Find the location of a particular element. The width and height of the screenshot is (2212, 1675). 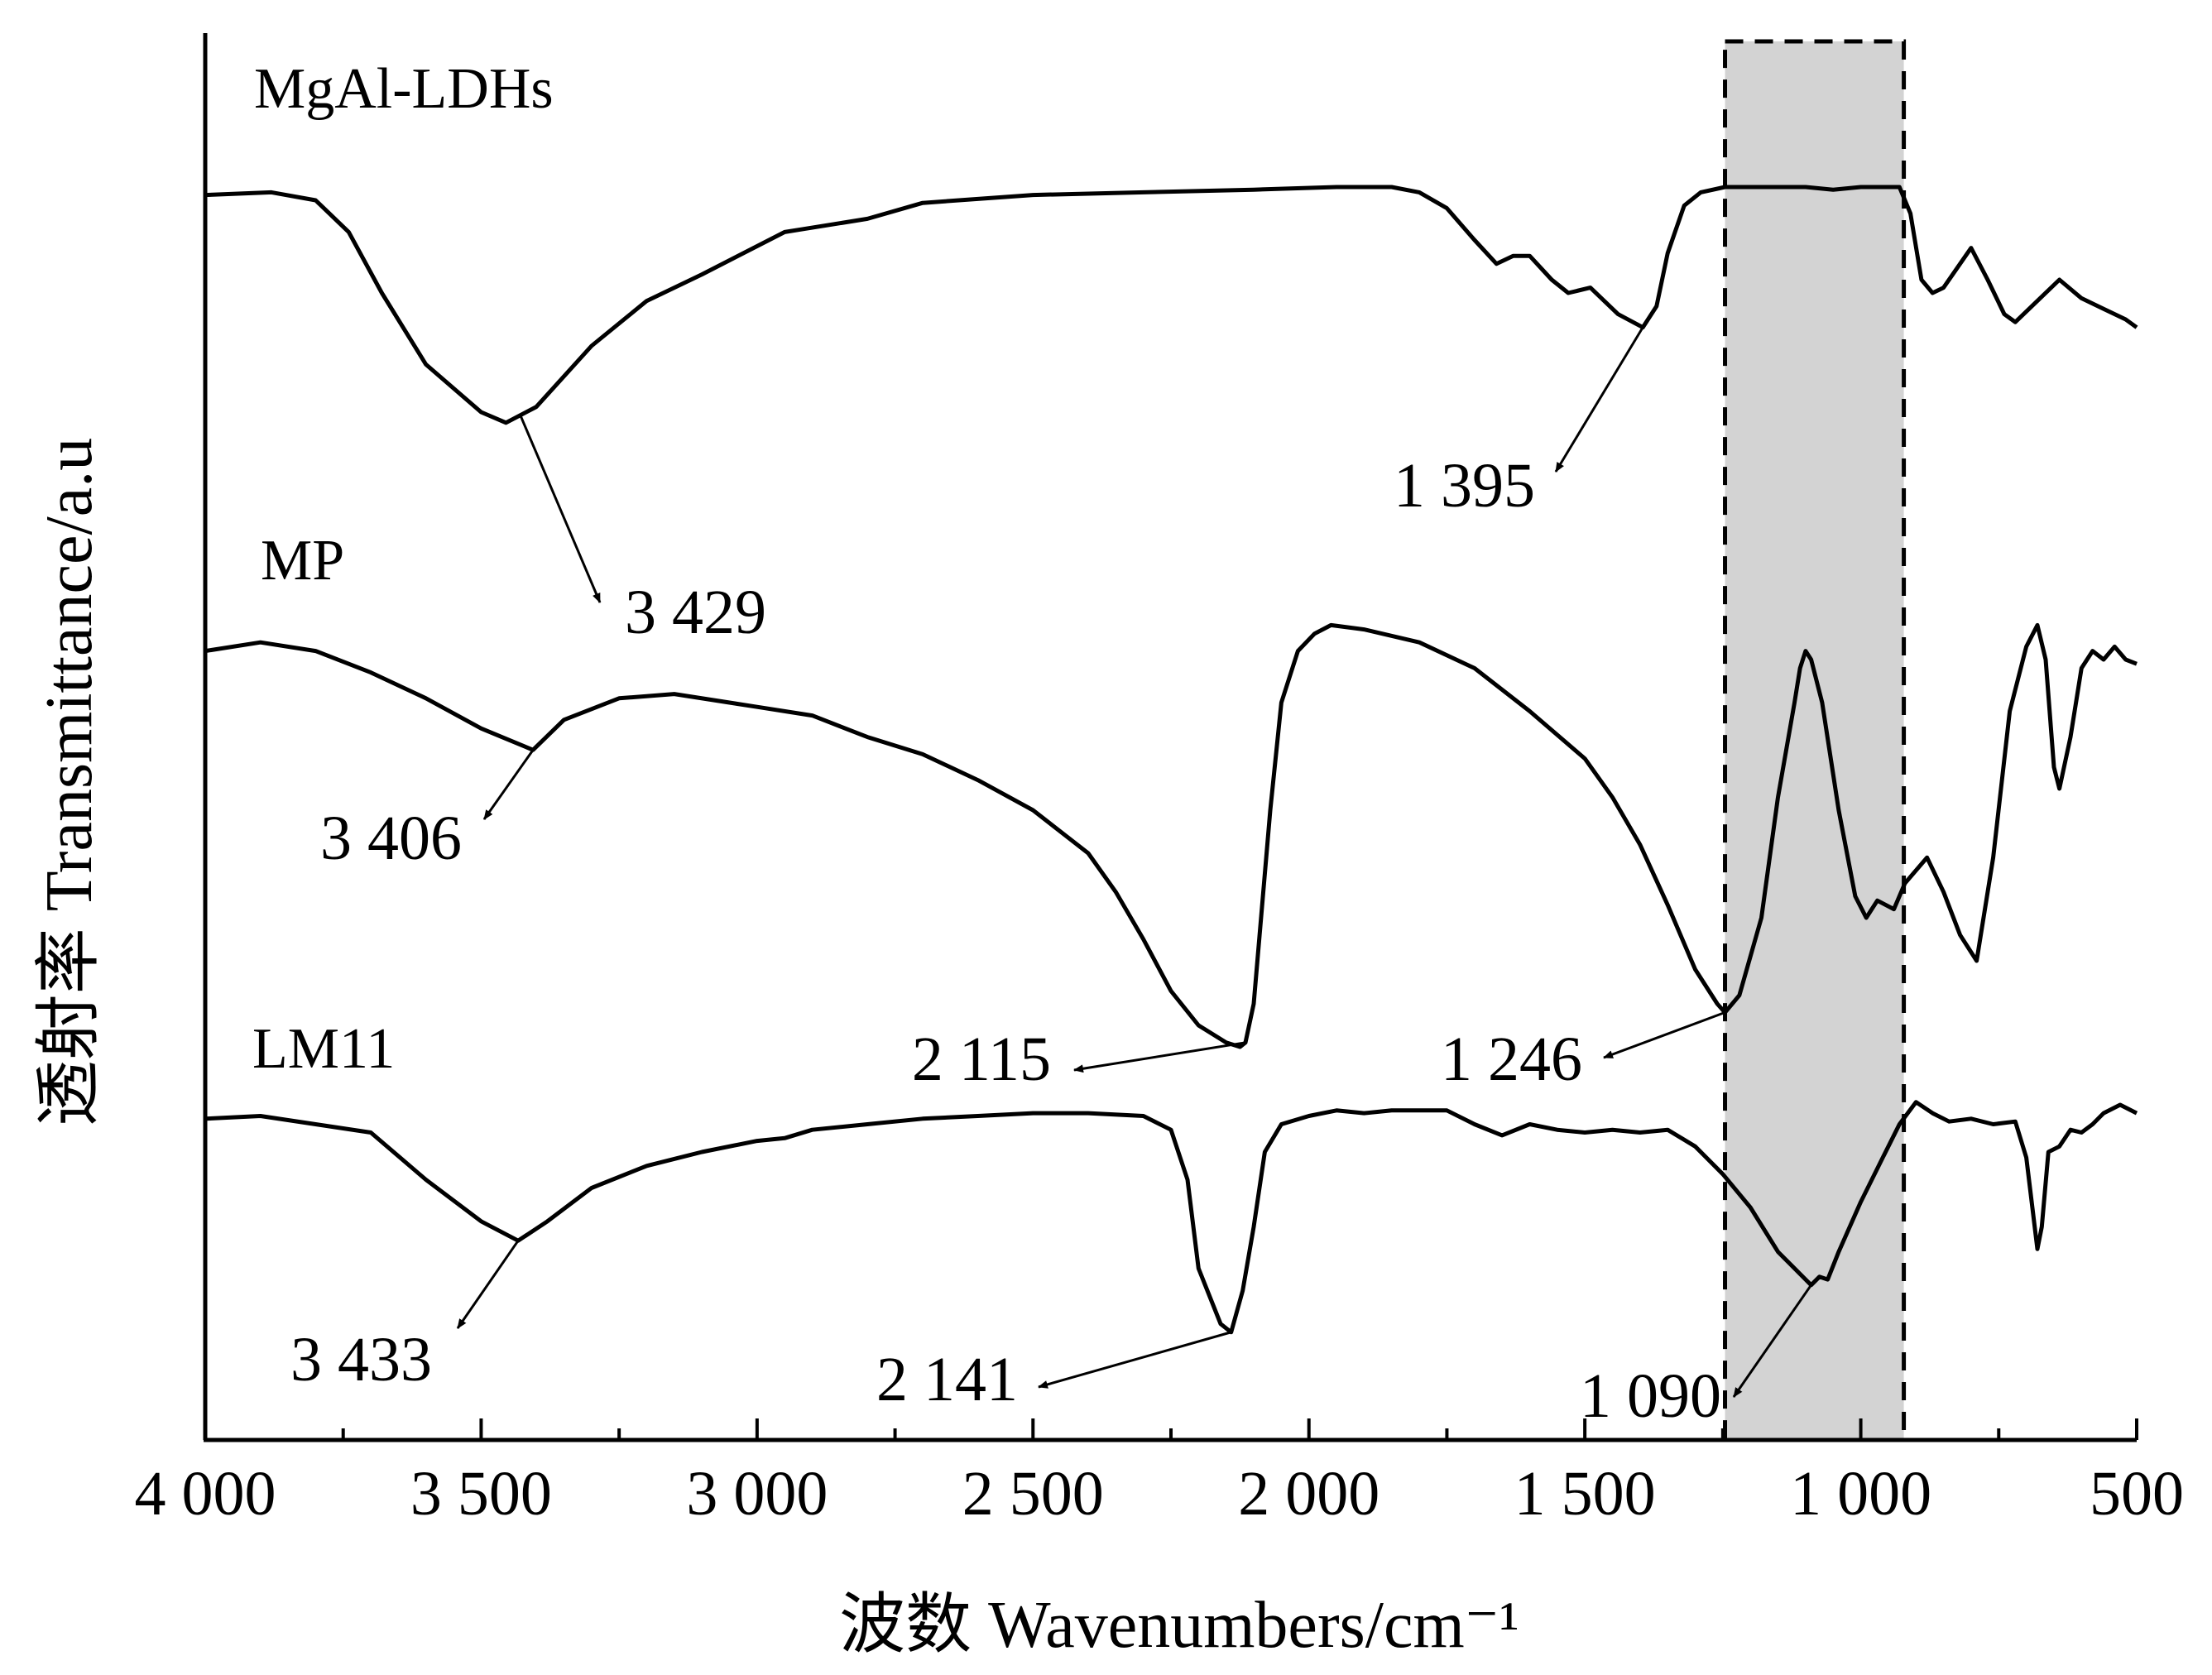

highlight-region-layer is located at coordinates (1815, 740).